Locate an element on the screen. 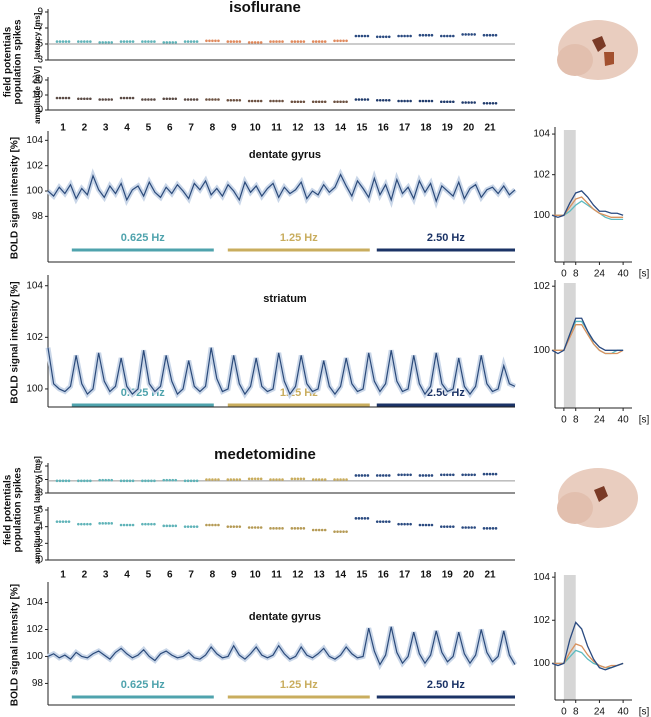 This screenshot has width=651, height=717. y-tick-label: 3 is located at coordinates (40, 60).